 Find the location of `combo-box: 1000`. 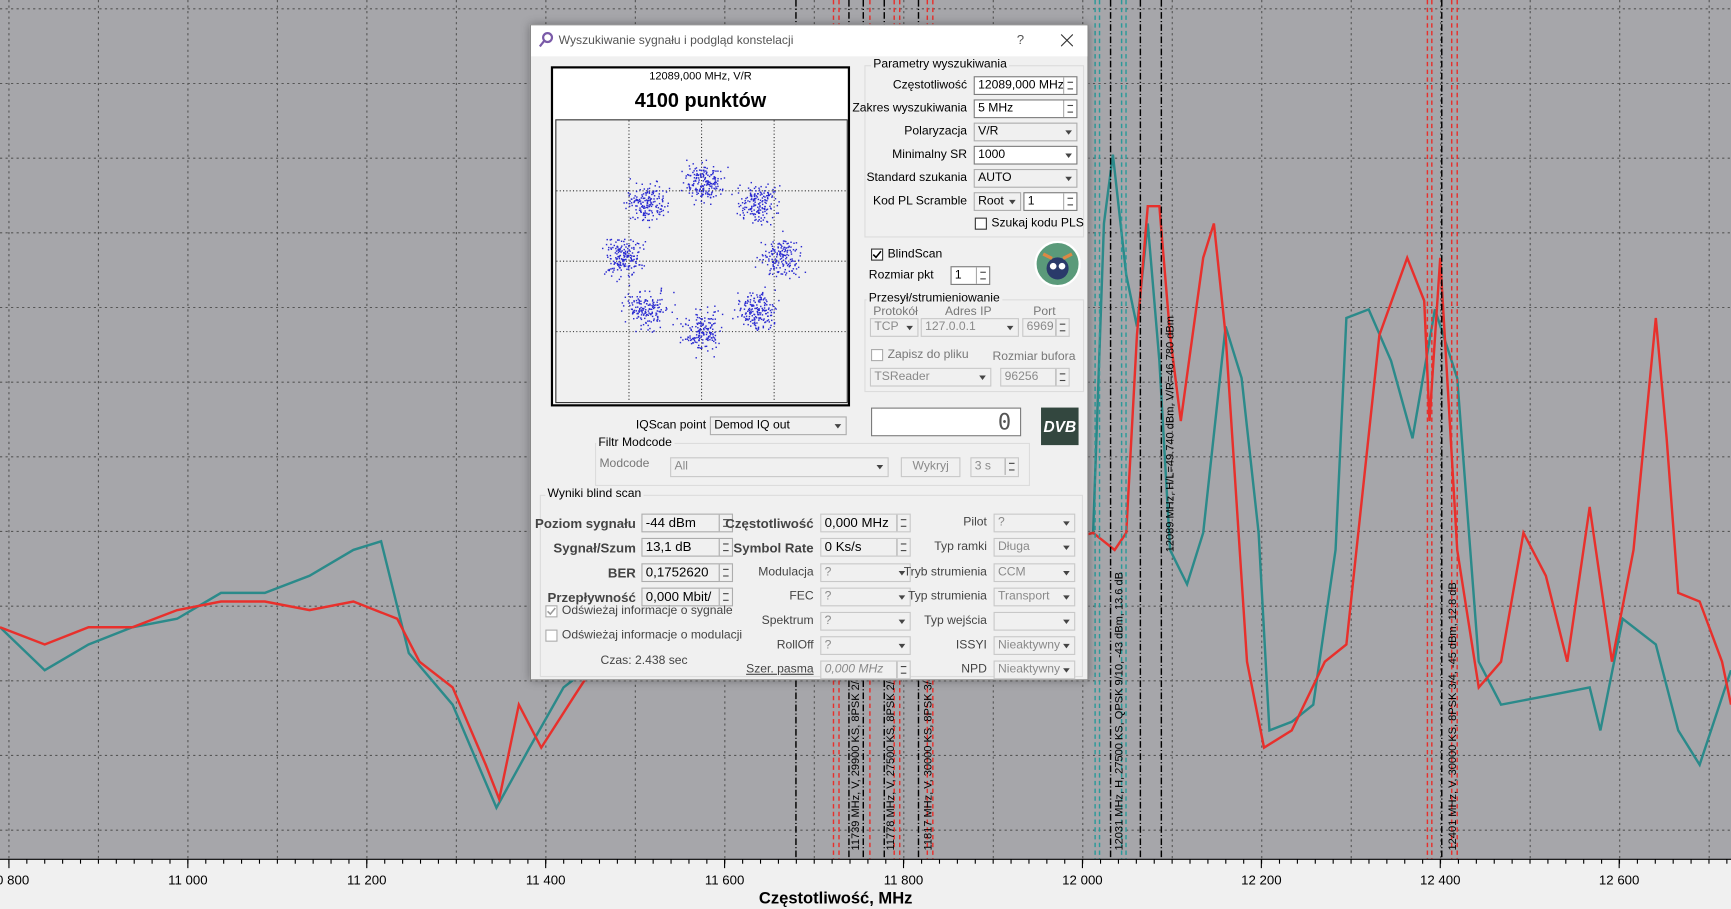

combo-box: 1000 is located at coordinates (1025, 155).